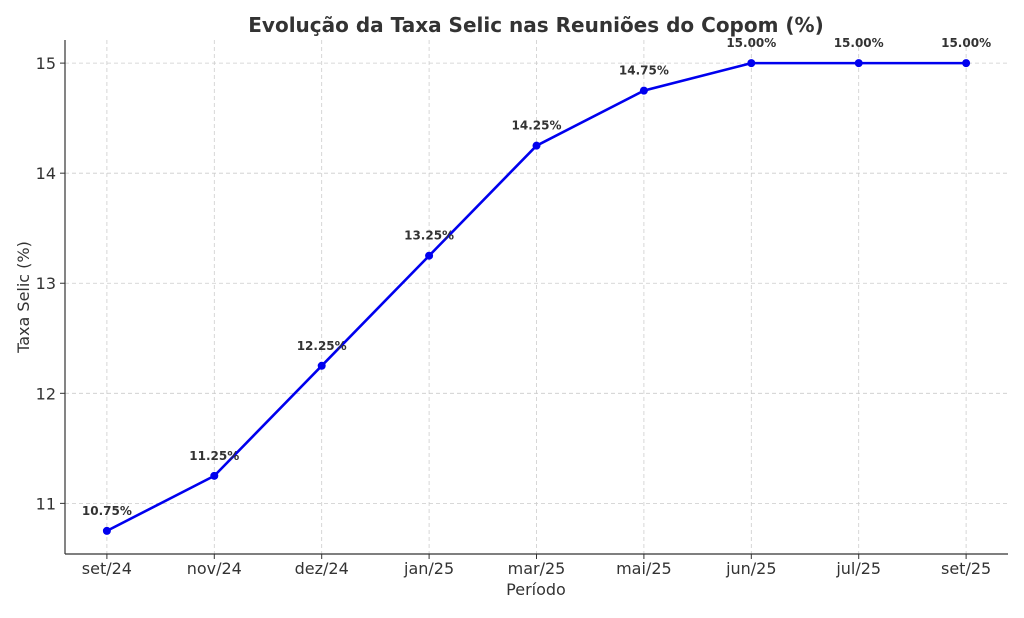 This screenshot has width=1024, height=618. What do you see at coordinates (429, 236) in the screenshot?
I see `data-label: 13.25%` at bounding box center [429, 236].